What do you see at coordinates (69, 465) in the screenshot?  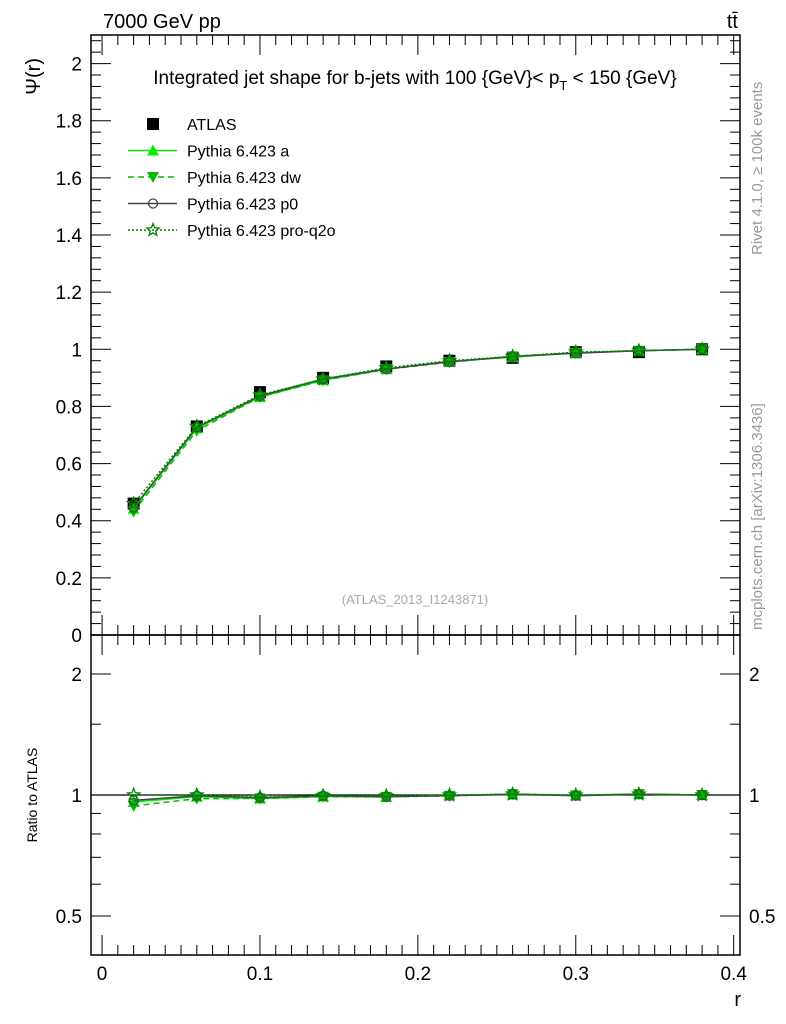 I see `y-tick-label: 0.6` at bounding box center [69, 465].